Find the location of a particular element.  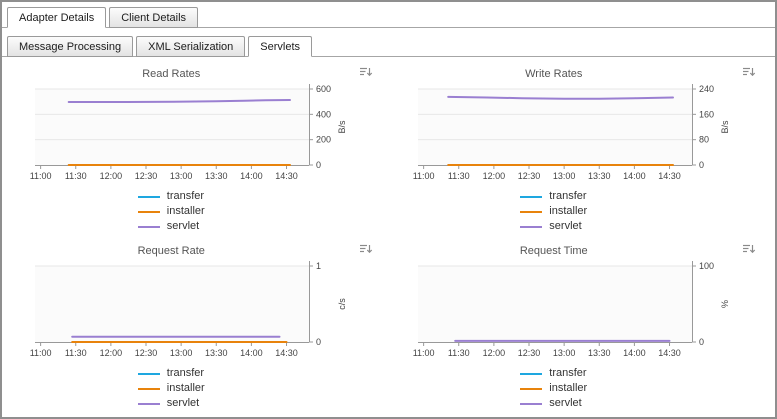

chart-title: Write Rates is located at coordinates (554, 74).